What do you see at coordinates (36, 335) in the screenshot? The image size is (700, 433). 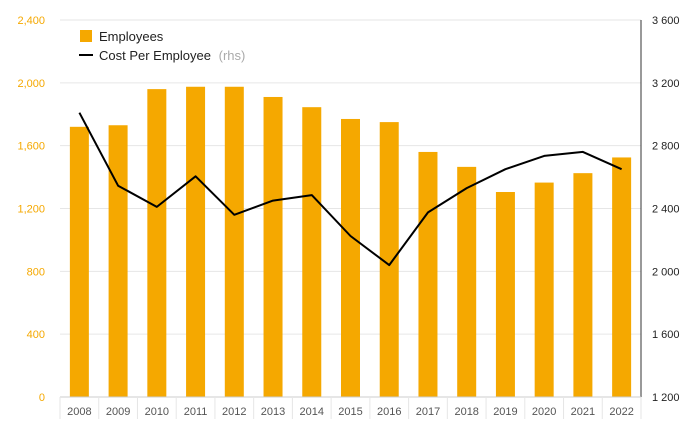 I see `y-left-tick-label: 400` at bounding box center [36, 335].